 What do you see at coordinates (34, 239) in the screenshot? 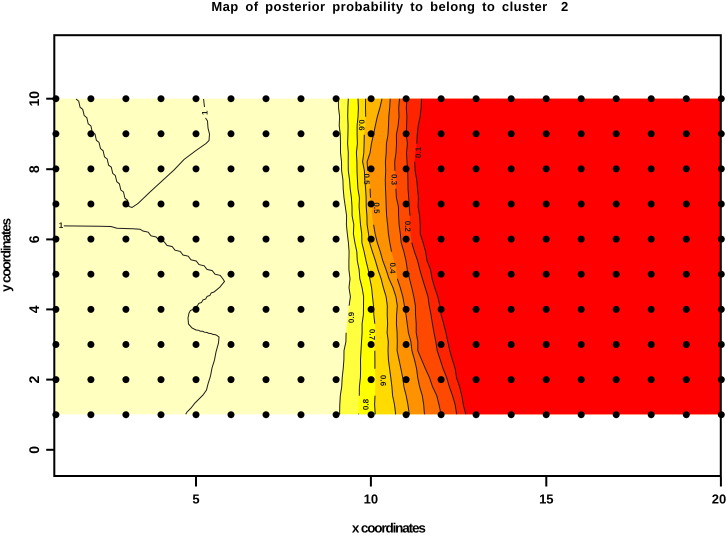
I see `svg-text: 6` at bounding box center [34, 239].